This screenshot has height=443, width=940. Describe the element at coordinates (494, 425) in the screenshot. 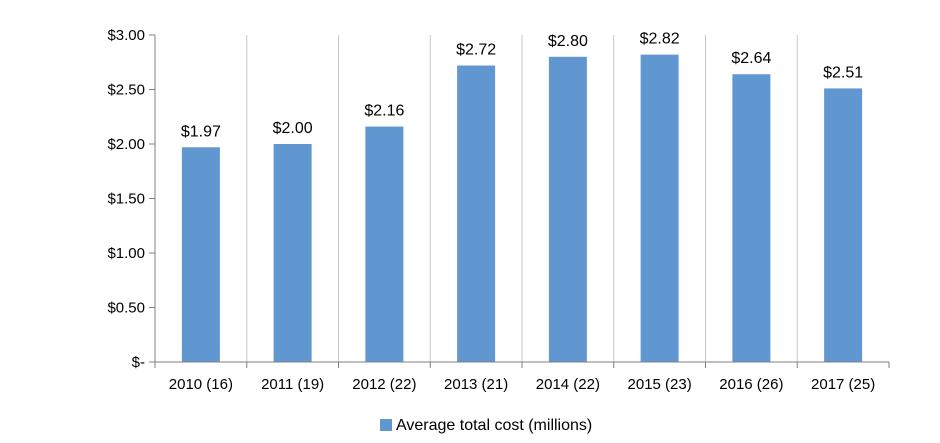

I see `legend-label: Average total cost (millions)` at that location.